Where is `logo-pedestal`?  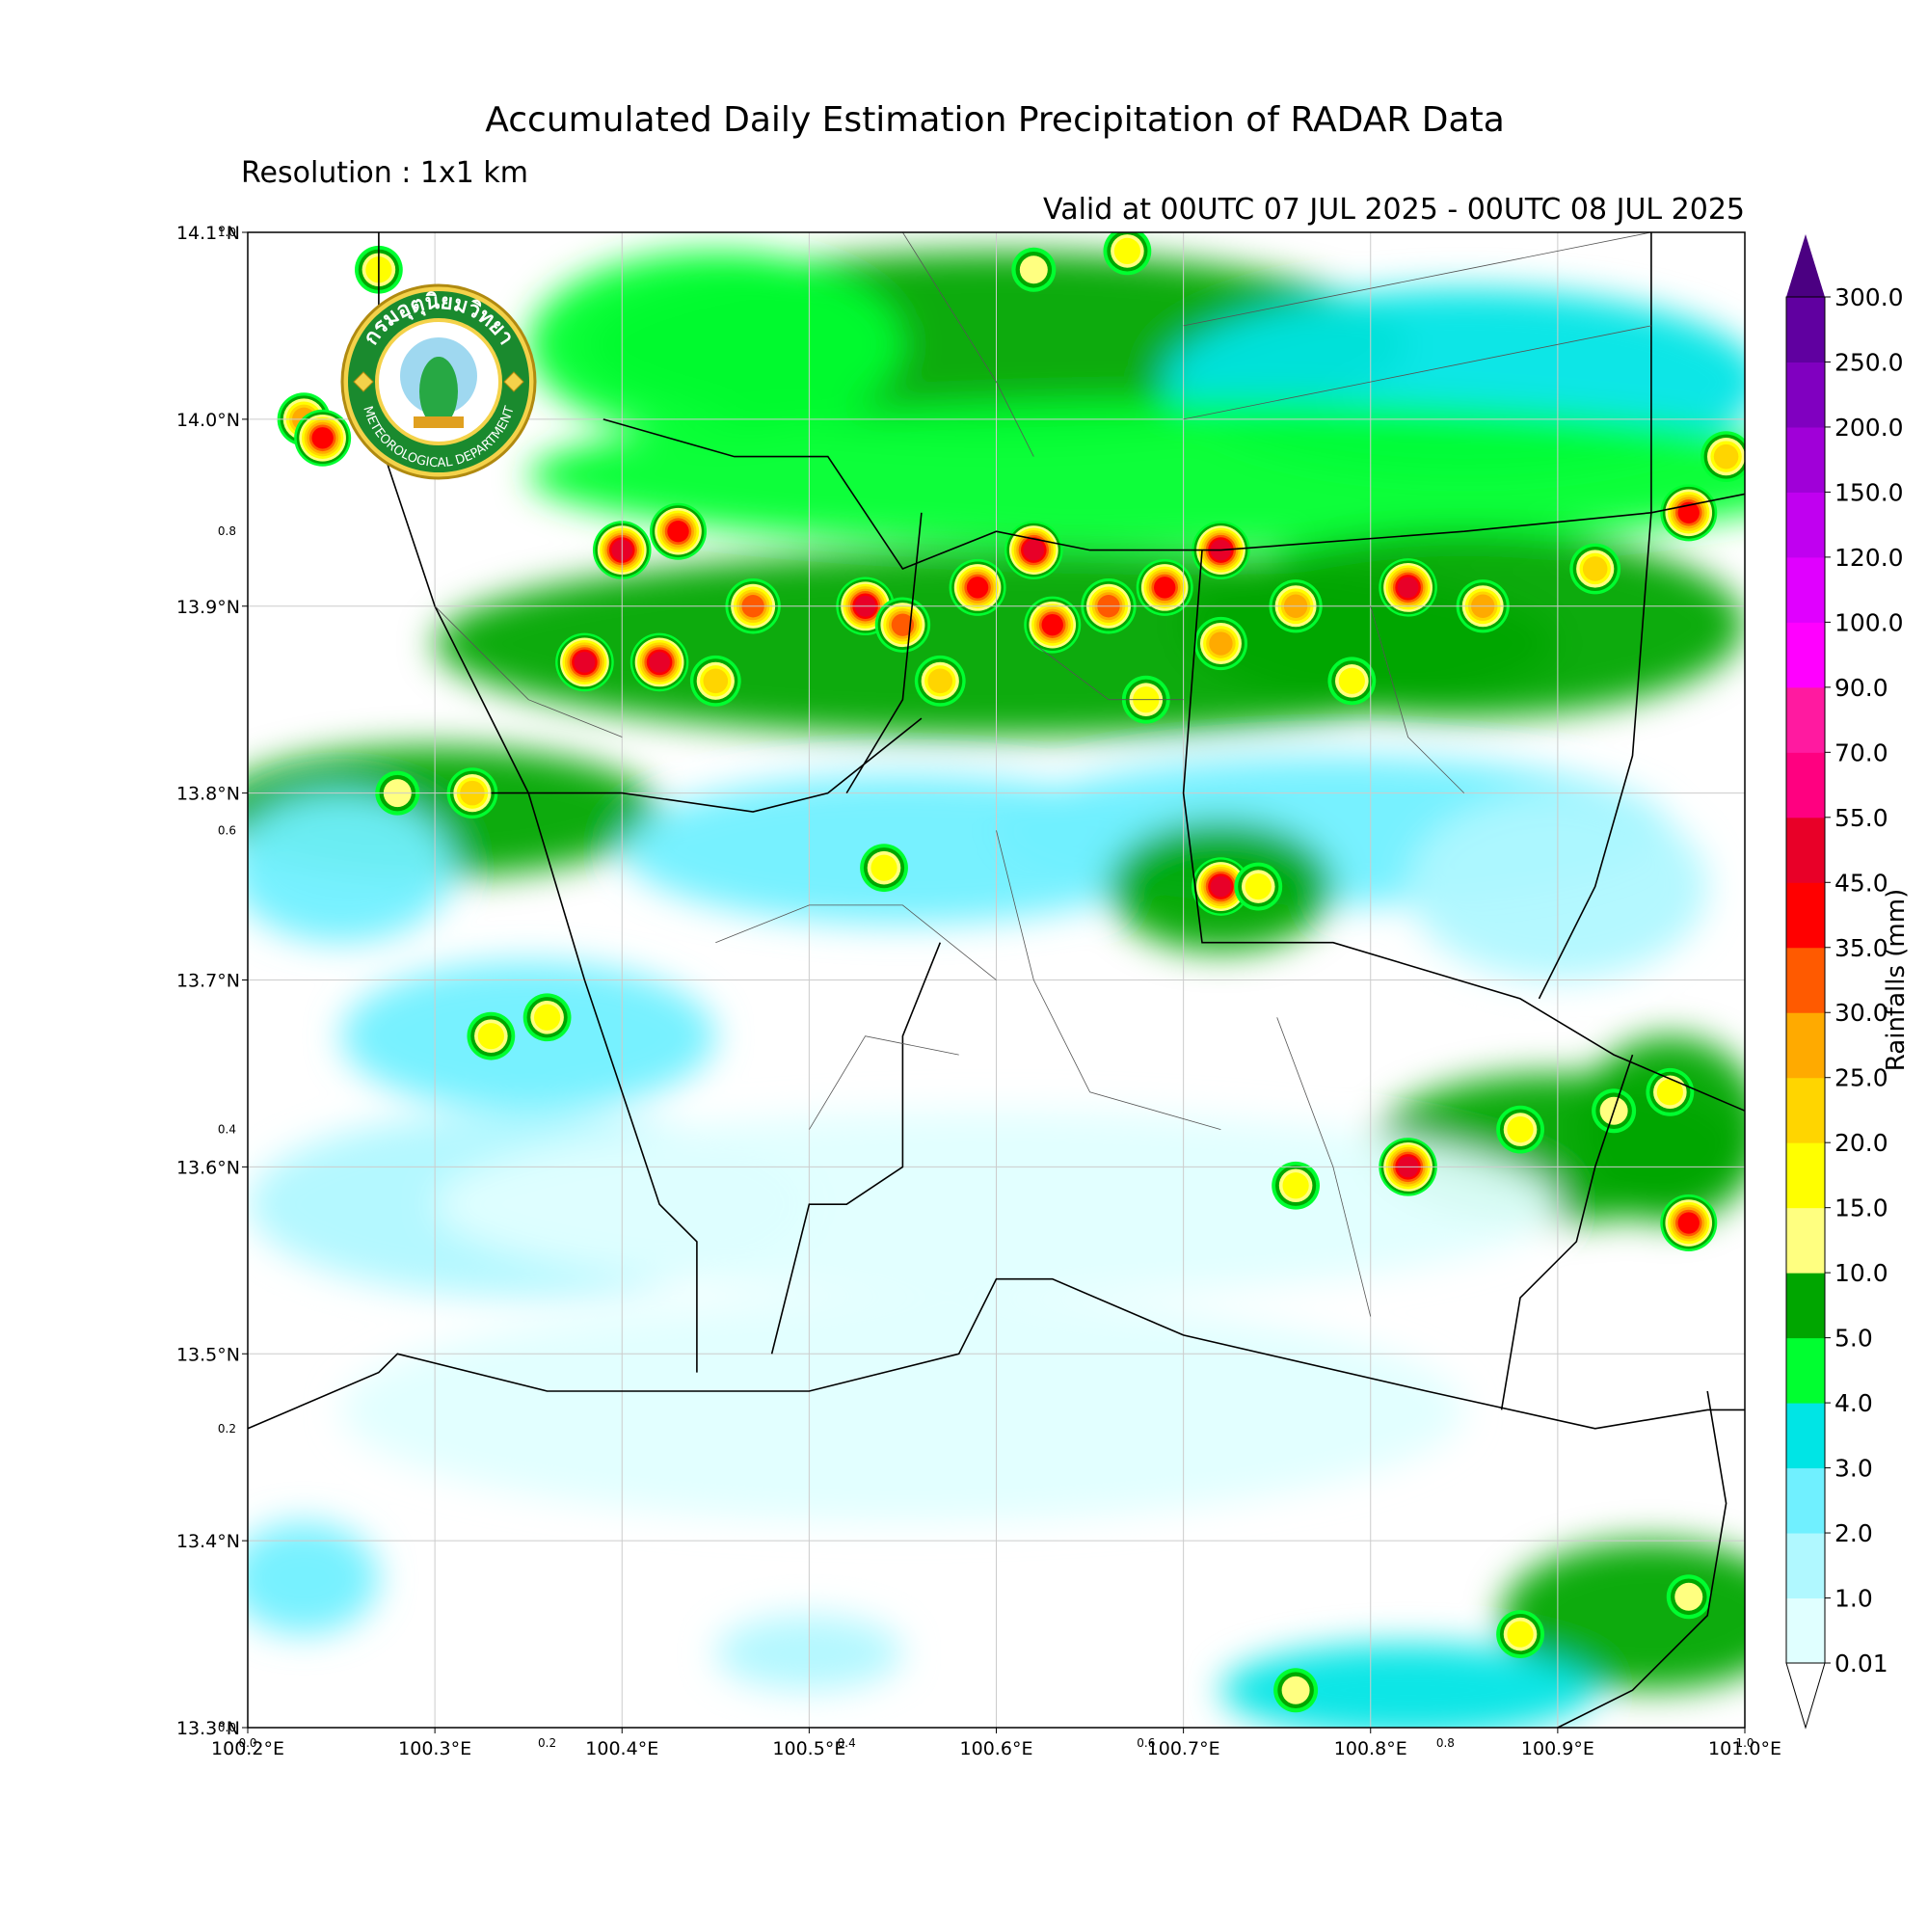
logo-pedestal is located at coordinates (439, 422).